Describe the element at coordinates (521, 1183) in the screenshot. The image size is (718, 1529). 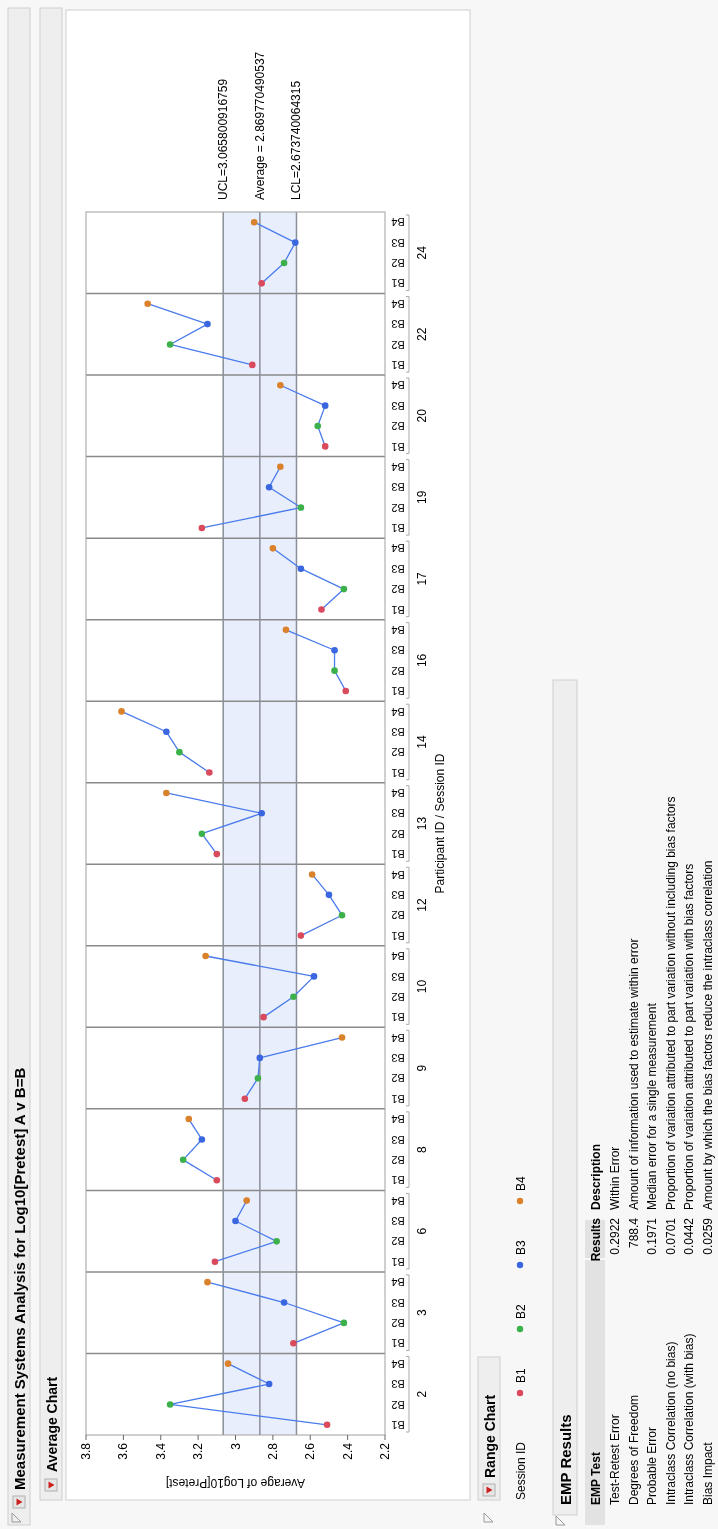
I see `text: B4` at that location.